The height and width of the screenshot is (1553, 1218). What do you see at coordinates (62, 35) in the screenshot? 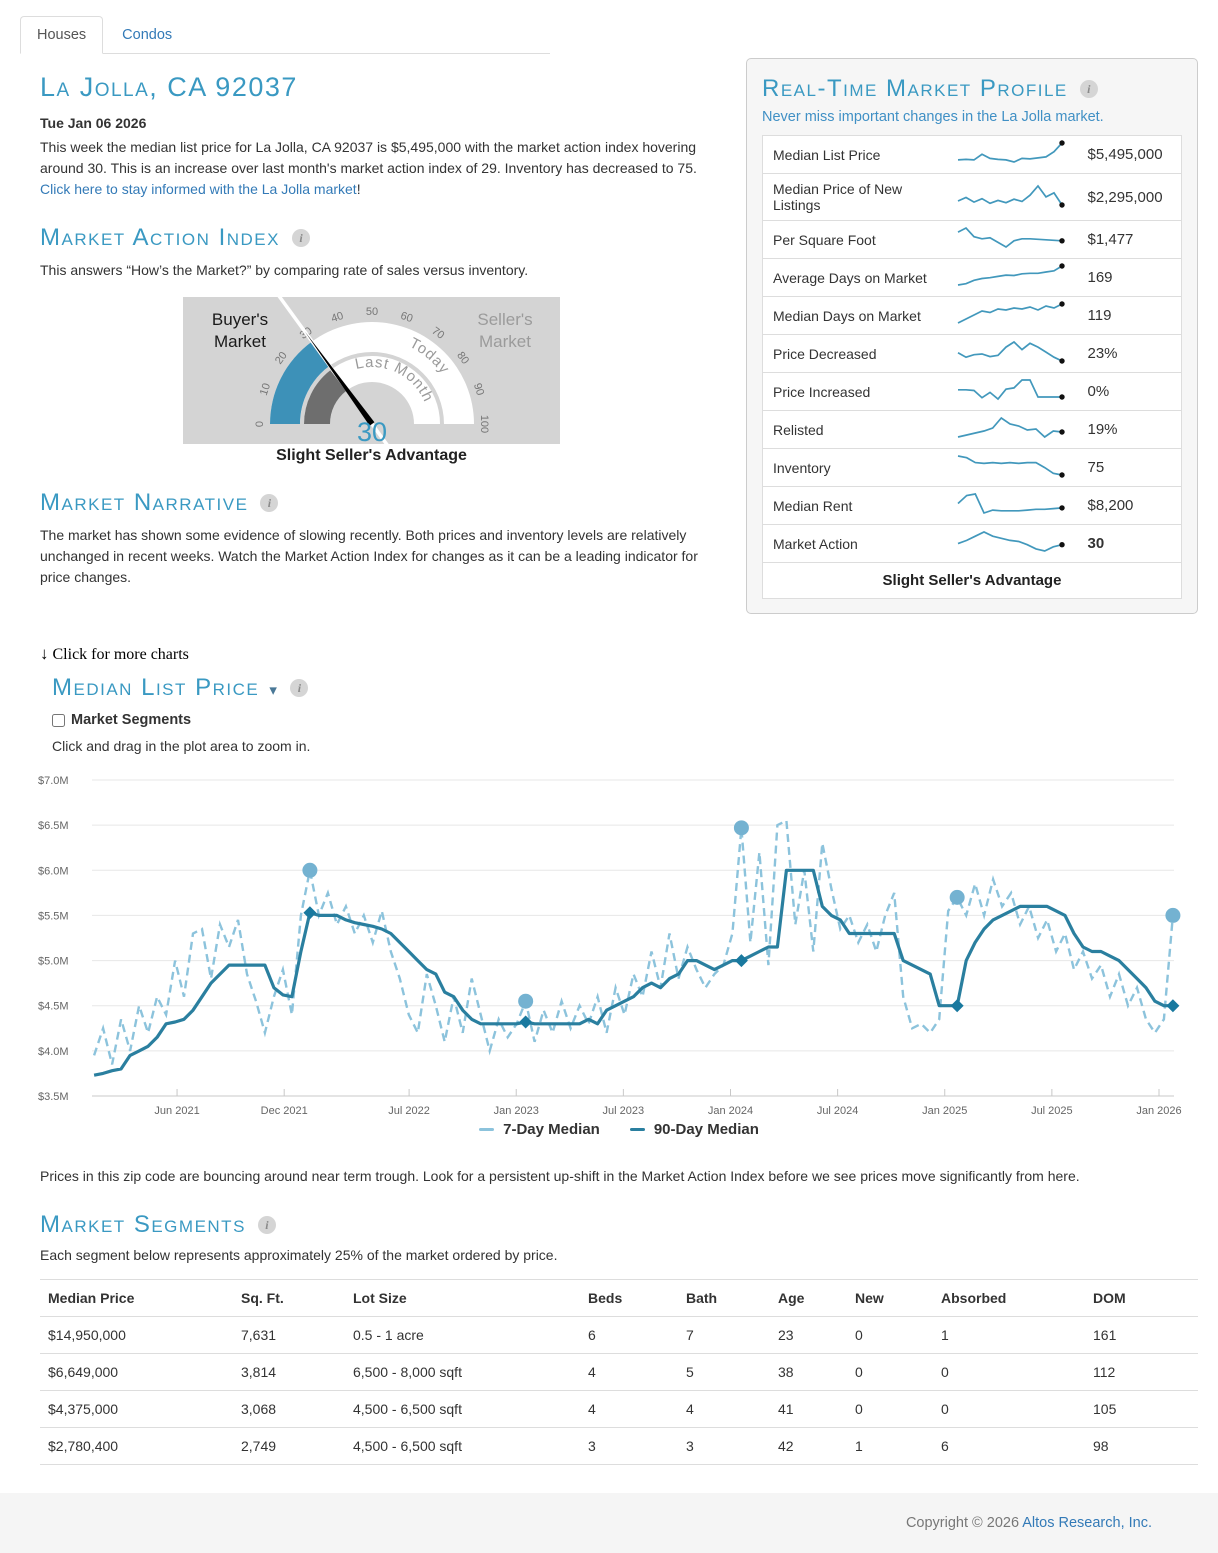
I see `tab-houses: Houses` at bounding box center [62, 35].